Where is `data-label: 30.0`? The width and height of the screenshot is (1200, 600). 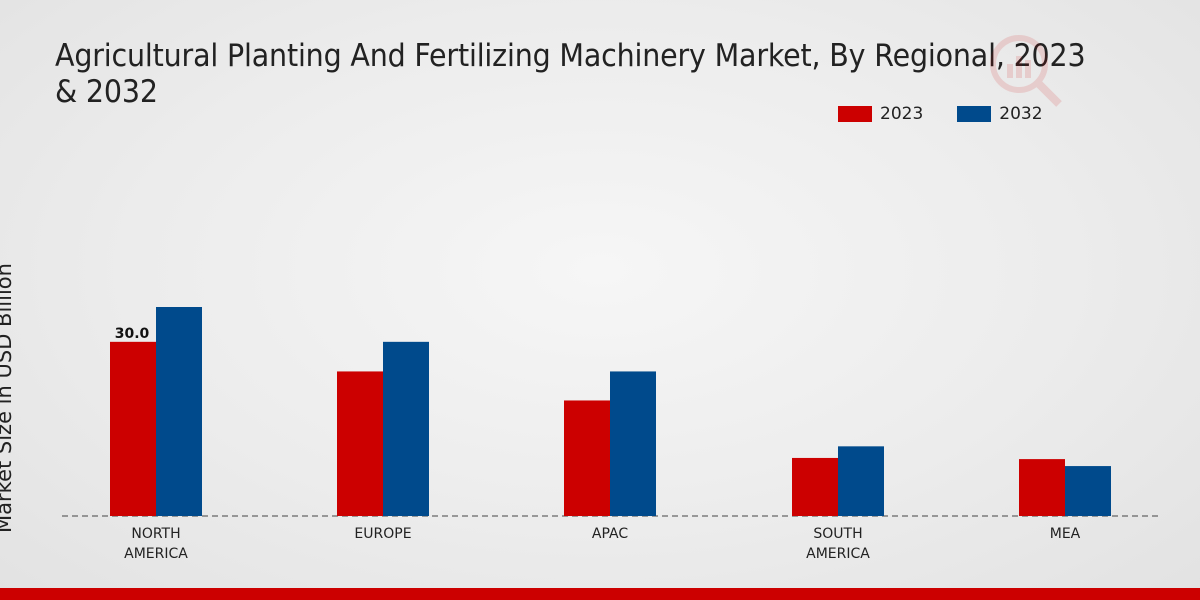 data-label: 30.0 is located at coordinates (132, 334).